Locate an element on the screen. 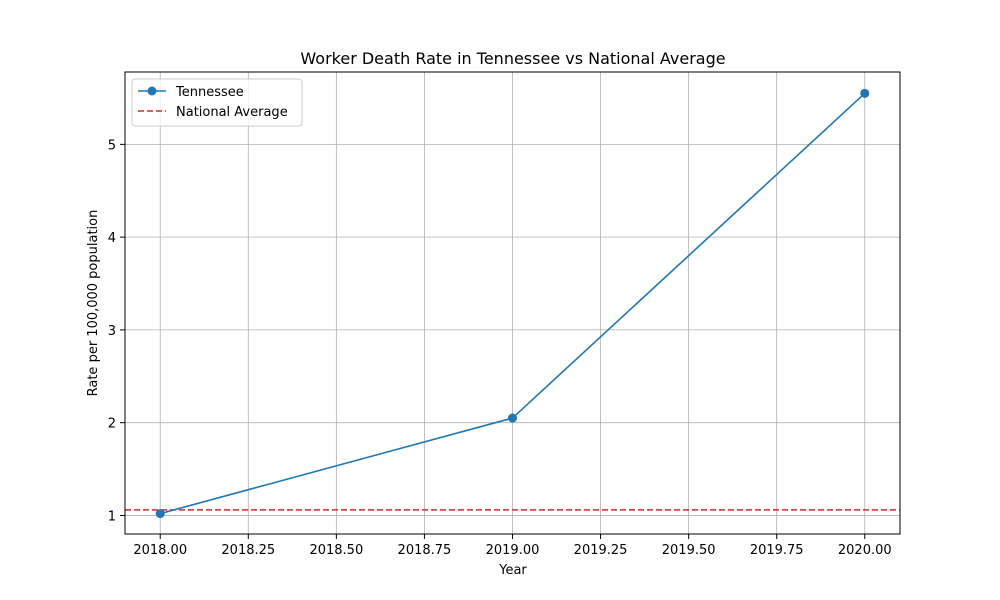  legend-tennessee-label: Tennessee is located at coordinates (209, 92).